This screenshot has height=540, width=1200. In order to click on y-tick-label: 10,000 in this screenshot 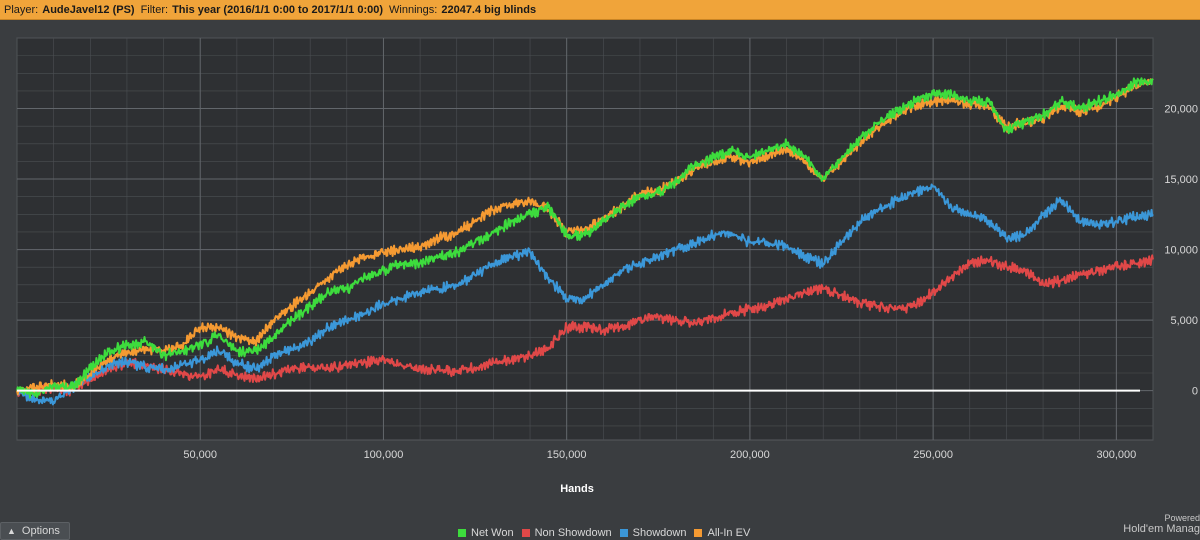, I will do `click(1181, 251)`.